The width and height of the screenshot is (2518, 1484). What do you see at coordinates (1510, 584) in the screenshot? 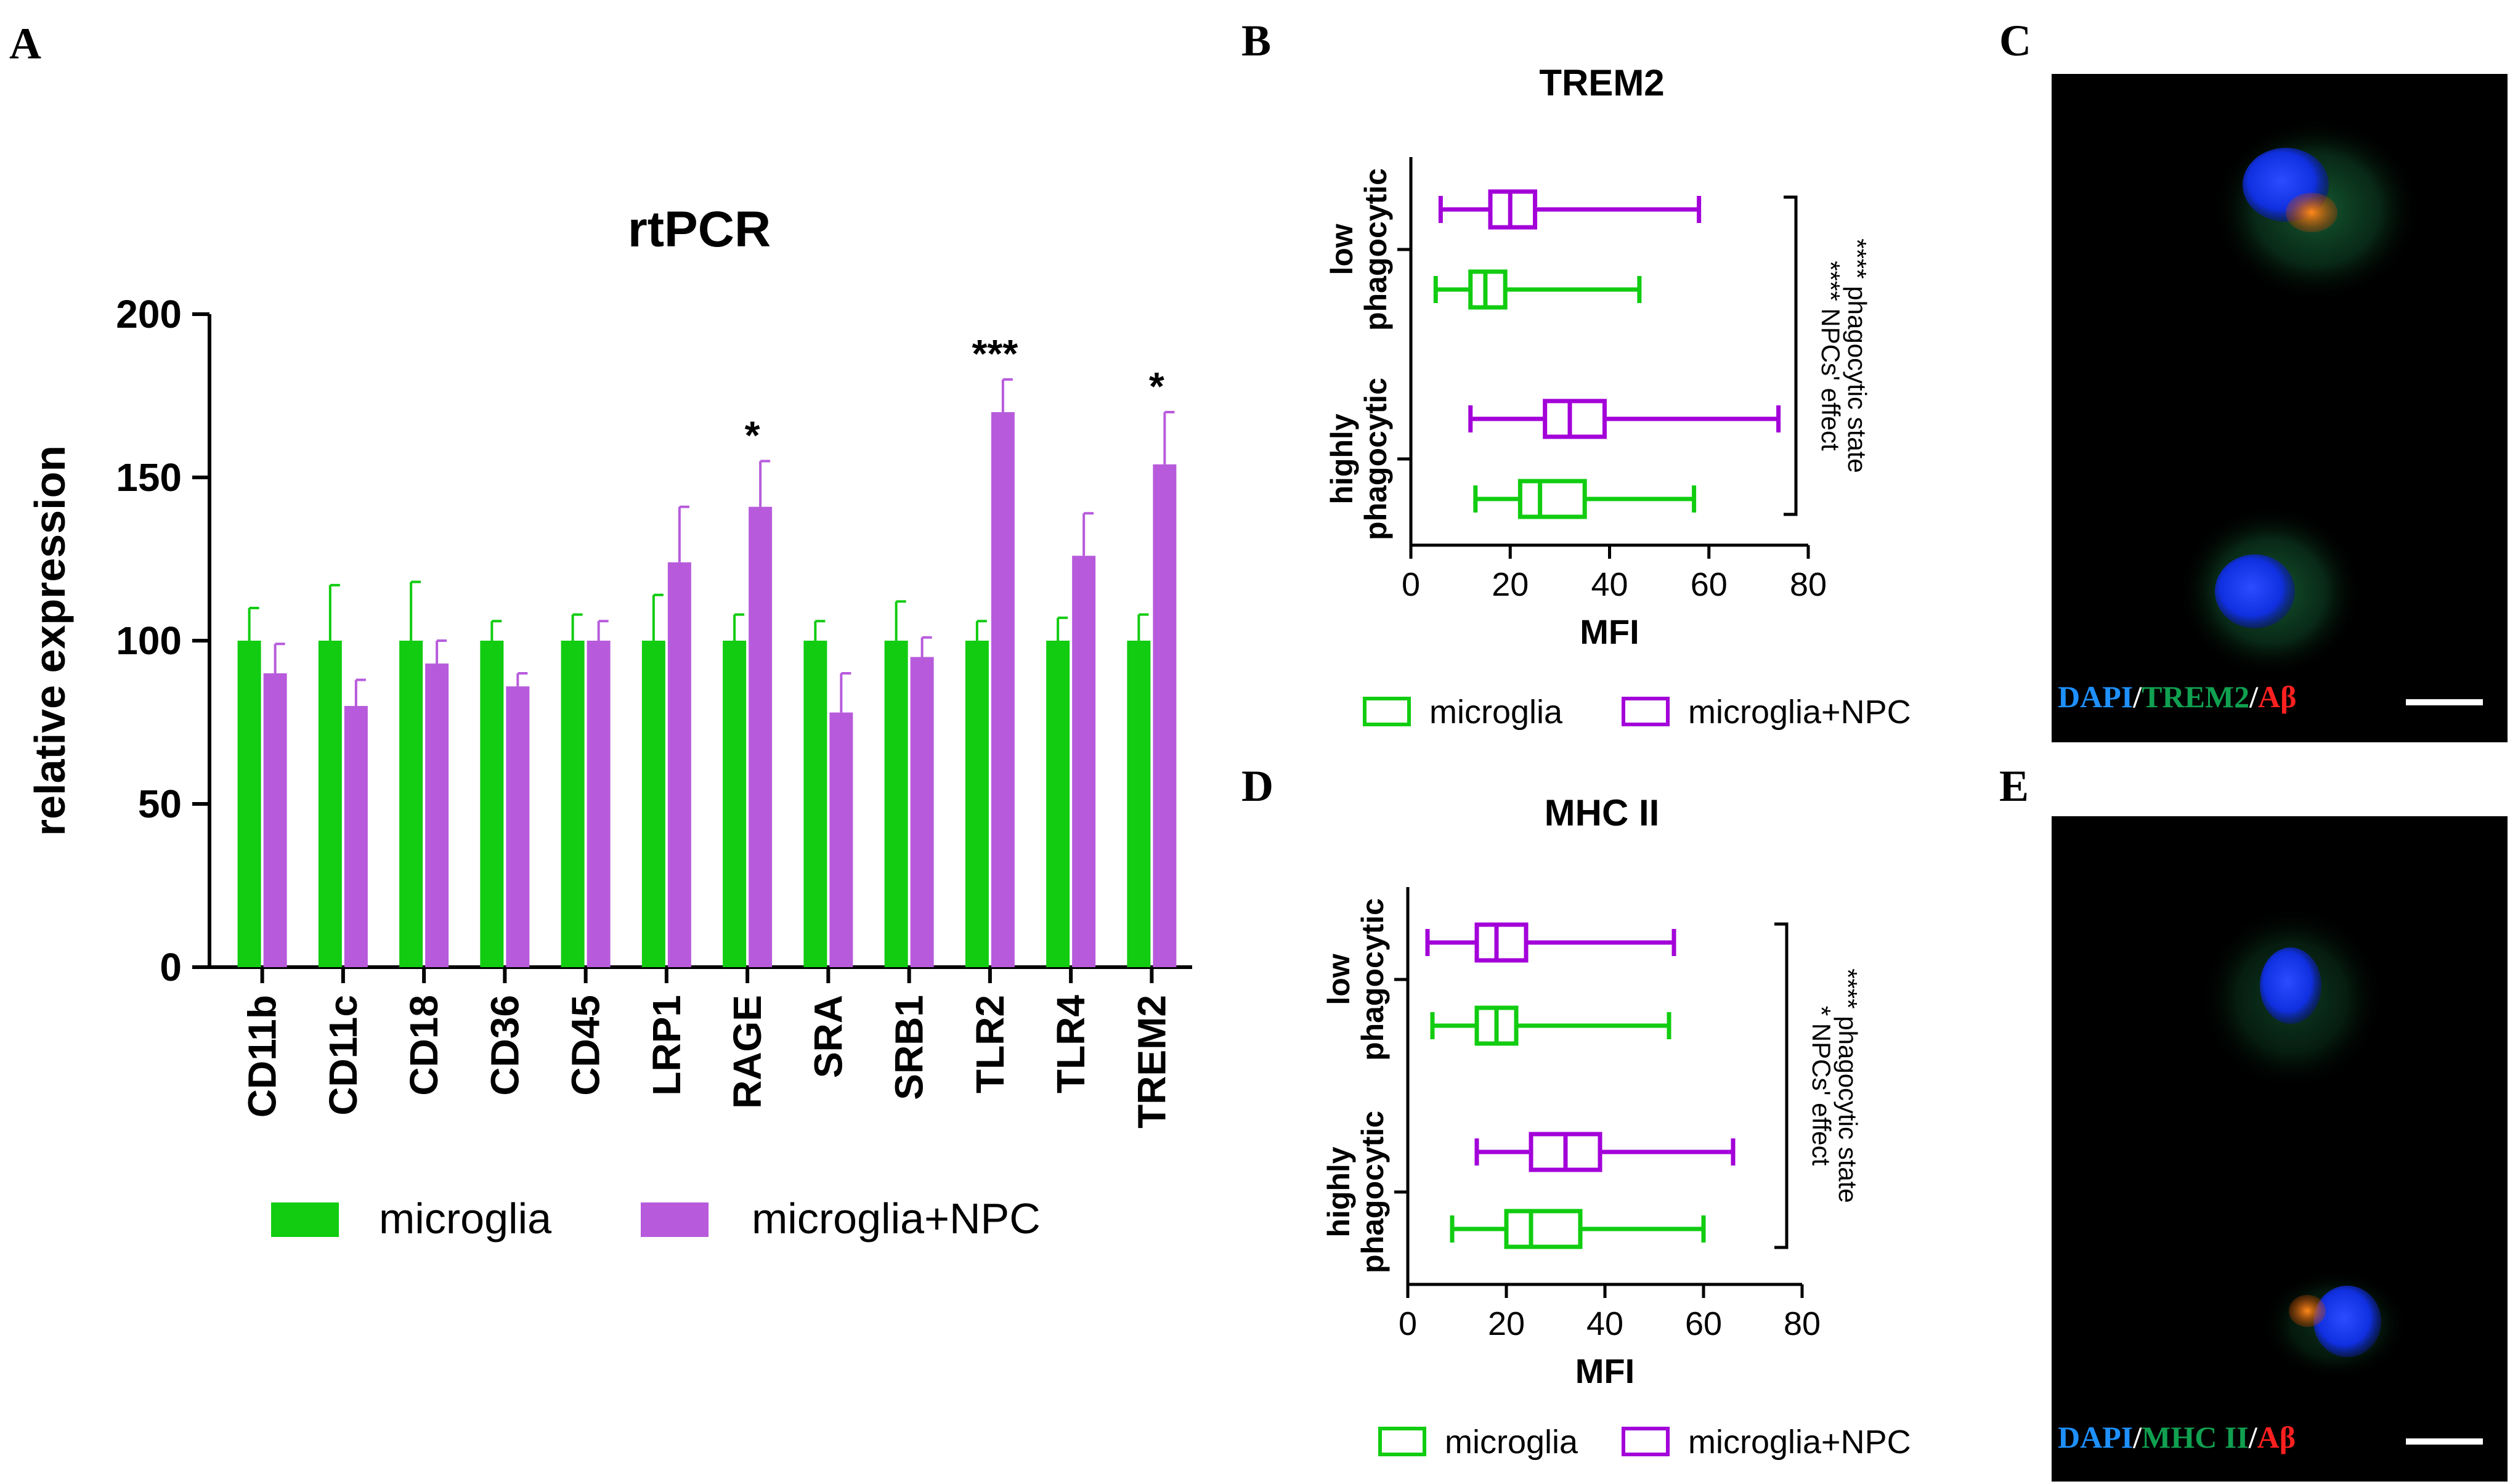
I see `x-tick-label: 20` at bounding box center [1510, 584].